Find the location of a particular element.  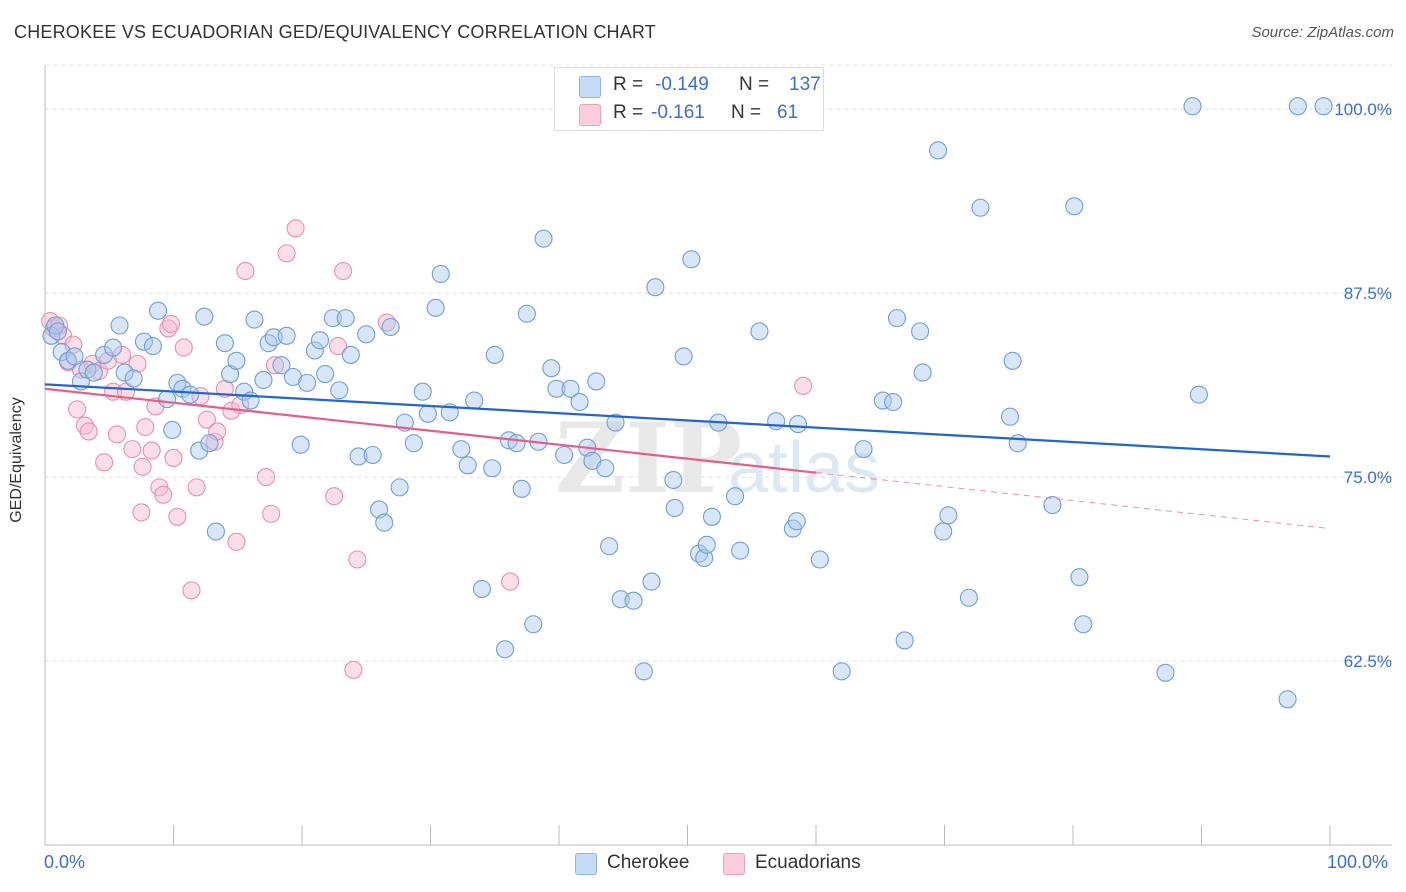

ecuadorians-trend-line is located at coordinates (430, 430).